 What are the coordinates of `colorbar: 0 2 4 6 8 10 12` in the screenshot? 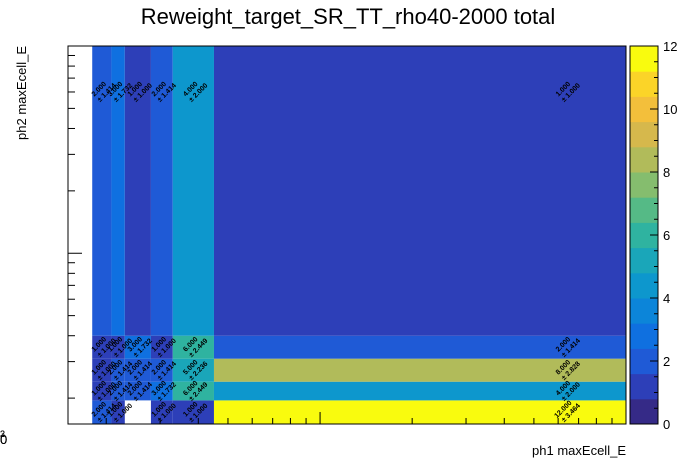 It's located at (653, 235).